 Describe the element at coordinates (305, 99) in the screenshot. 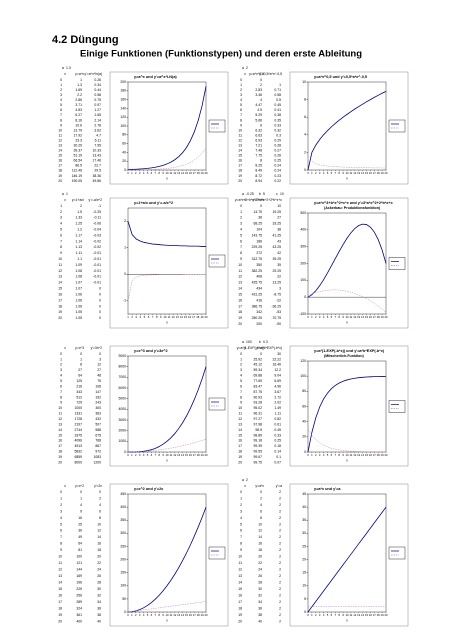

I see `y-tick-label: 8` at that location.